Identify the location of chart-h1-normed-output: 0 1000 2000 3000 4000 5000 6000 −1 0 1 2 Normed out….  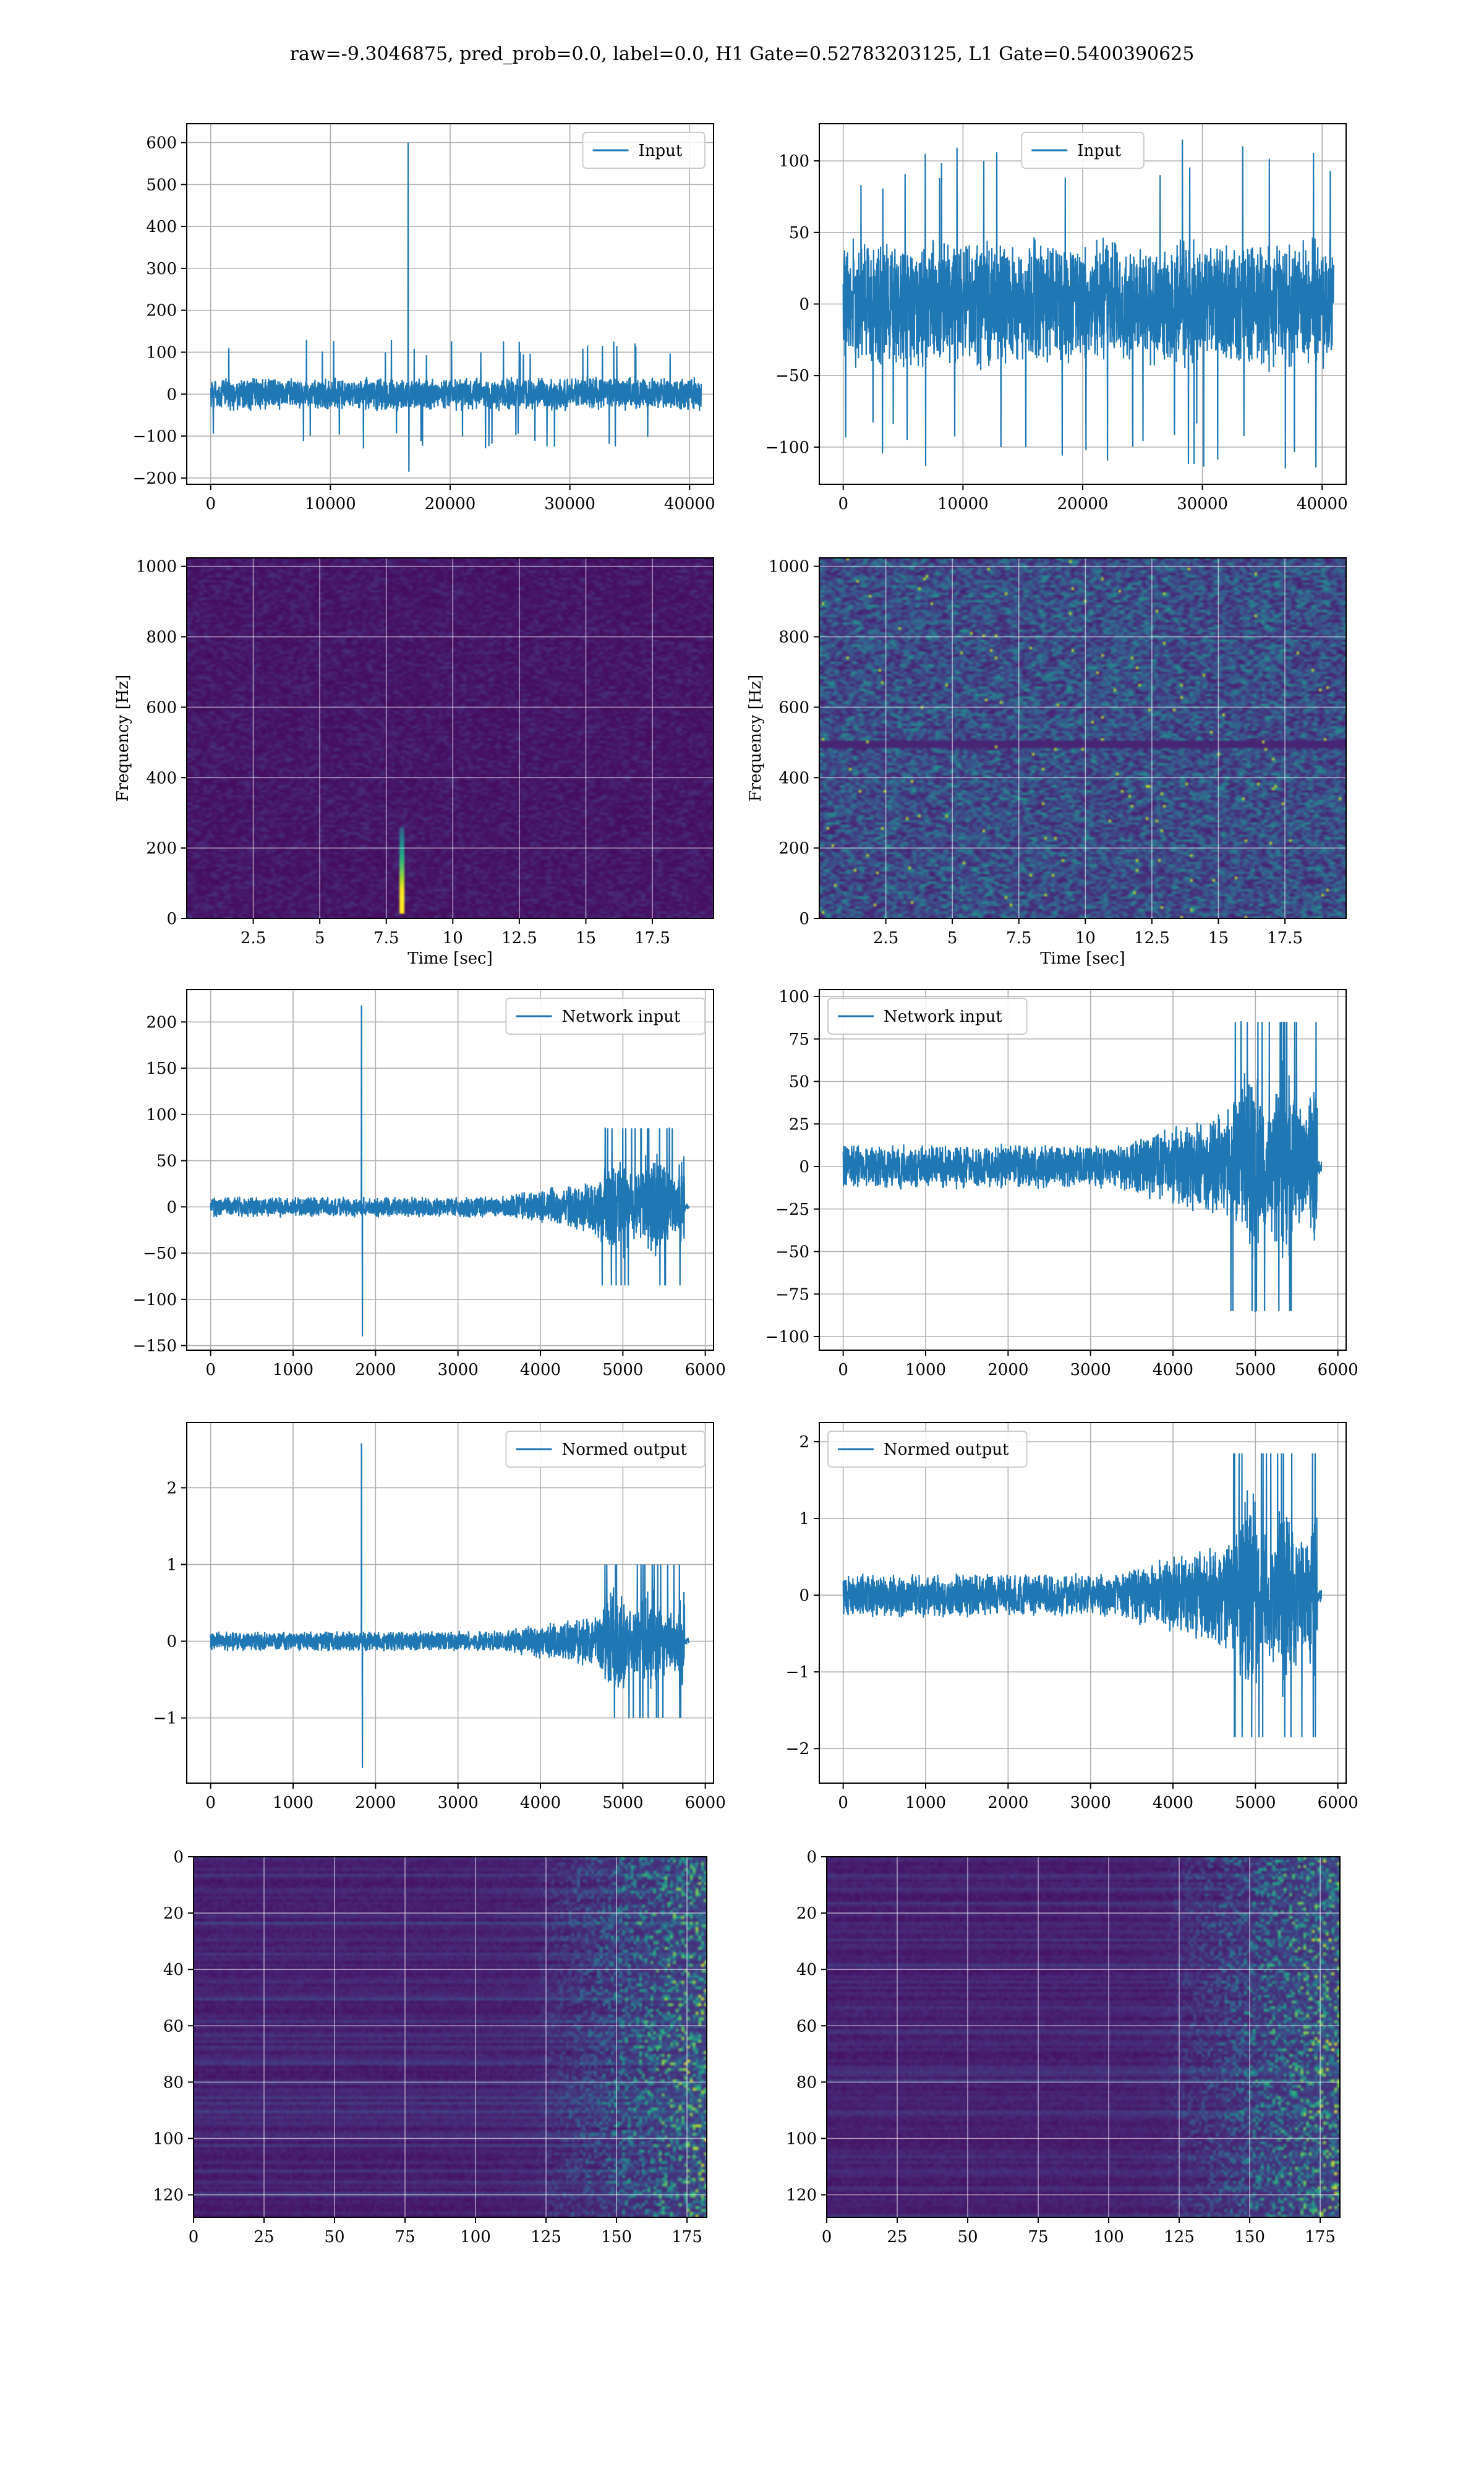
(439, 1617).